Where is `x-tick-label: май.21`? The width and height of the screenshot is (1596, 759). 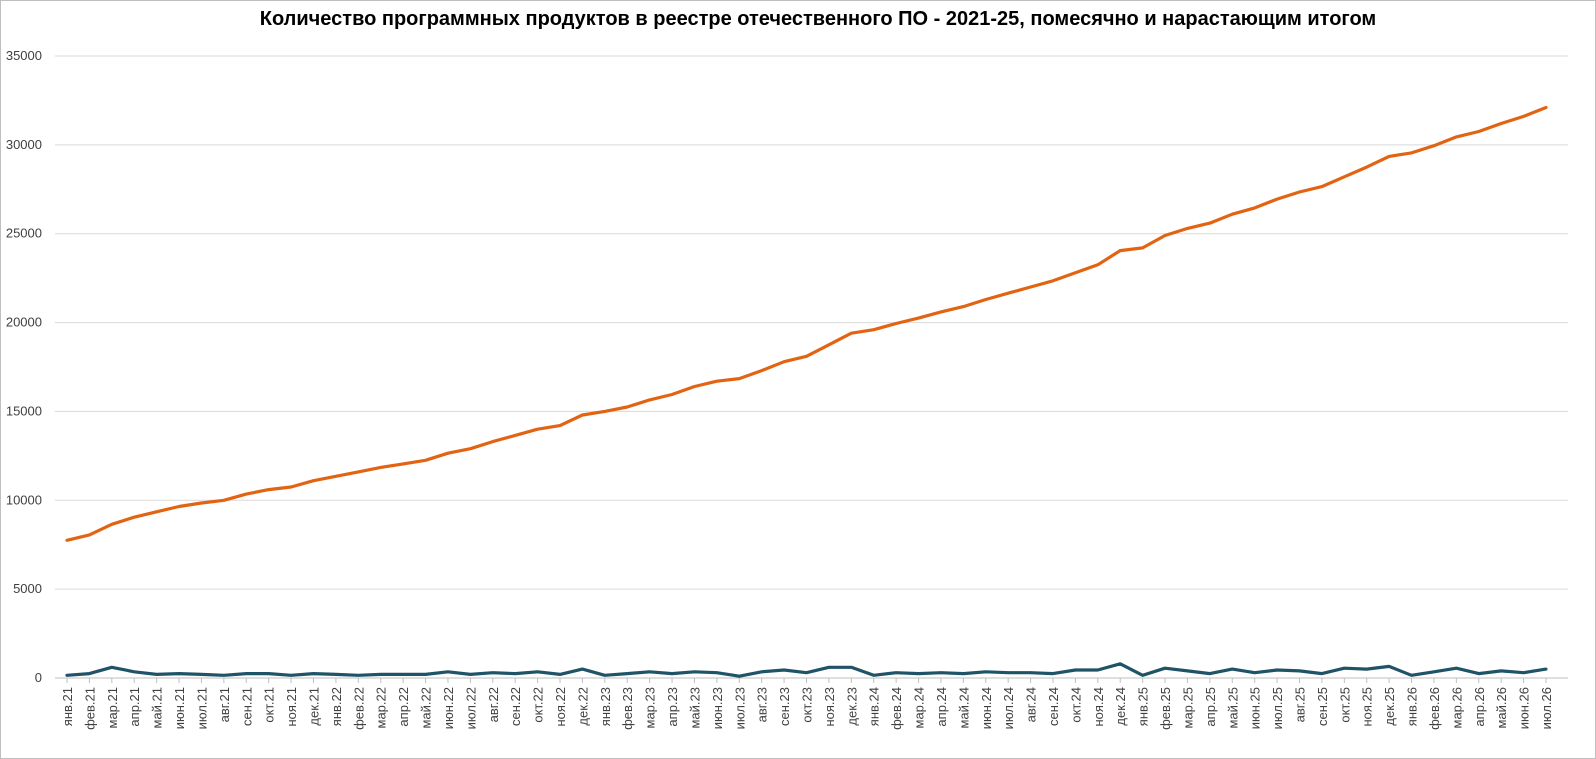 x-tick-label: май.21 is located at coordinates (157, 708).